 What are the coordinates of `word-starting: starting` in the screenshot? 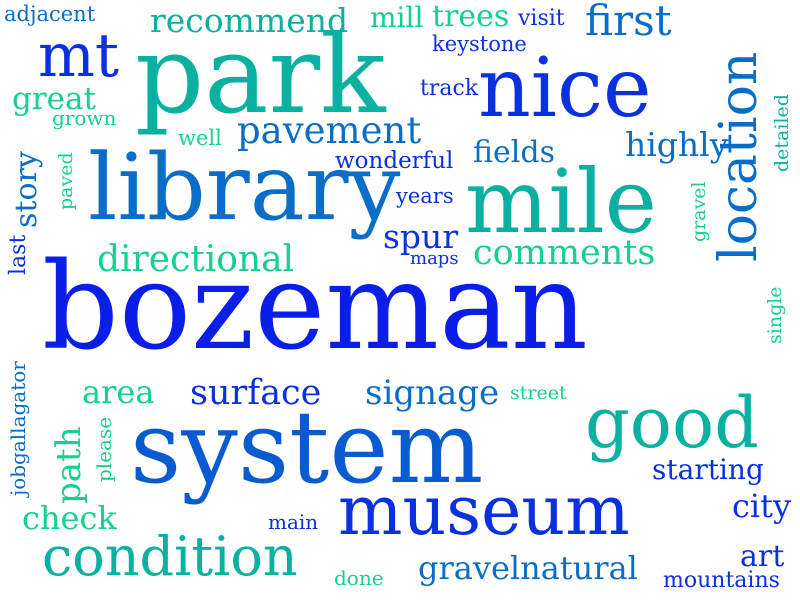 It's located at (708, 469).